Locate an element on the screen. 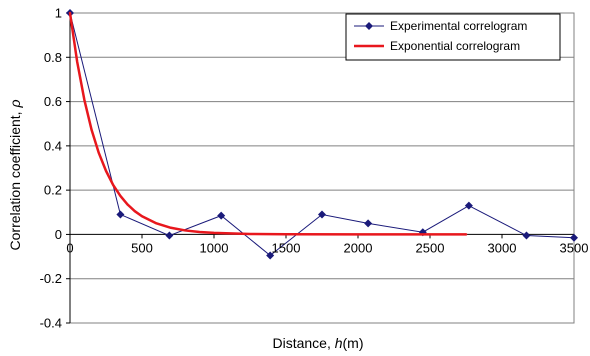  x-tick-label: 500 is located at coordinates (142, 247).